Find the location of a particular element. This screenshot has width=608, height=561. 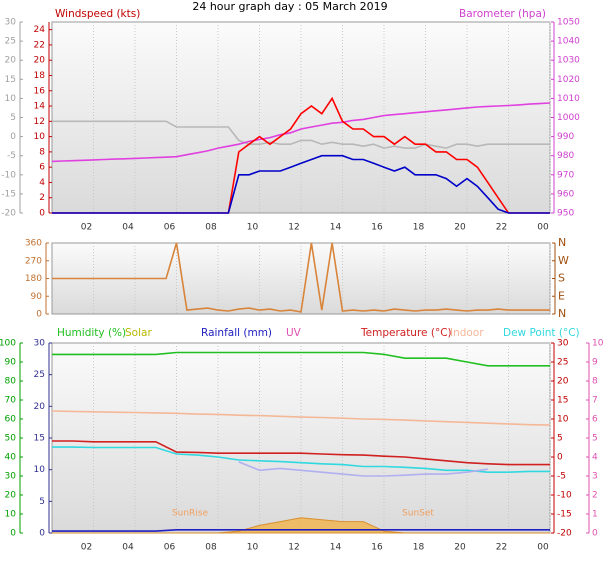

axis-title: UV is located at coordinates (294, 333).